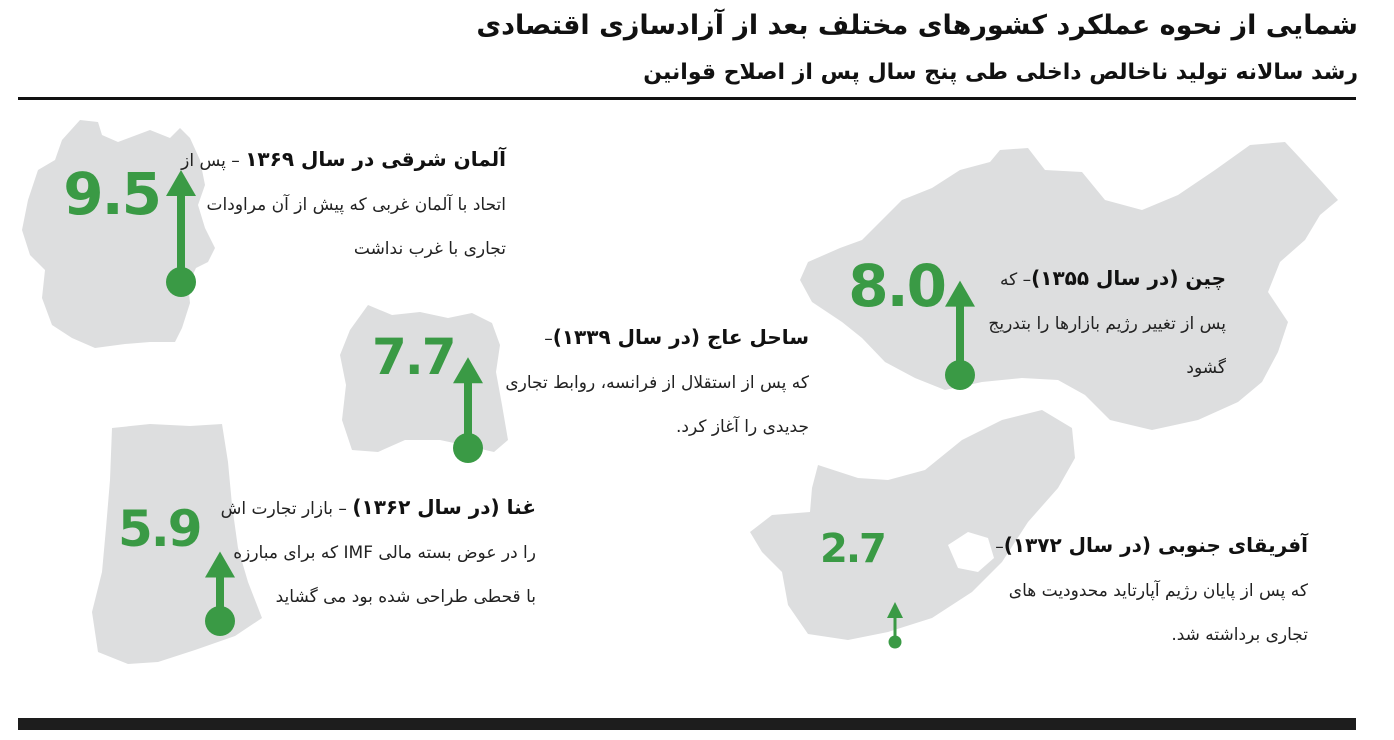 This screenshot has width=1394, height=740. What do you see at coordinates (429, 249) in the screenshot?
I see `annotation-line: تجاری با غرب نداشت` at bounding box center [429, 249].